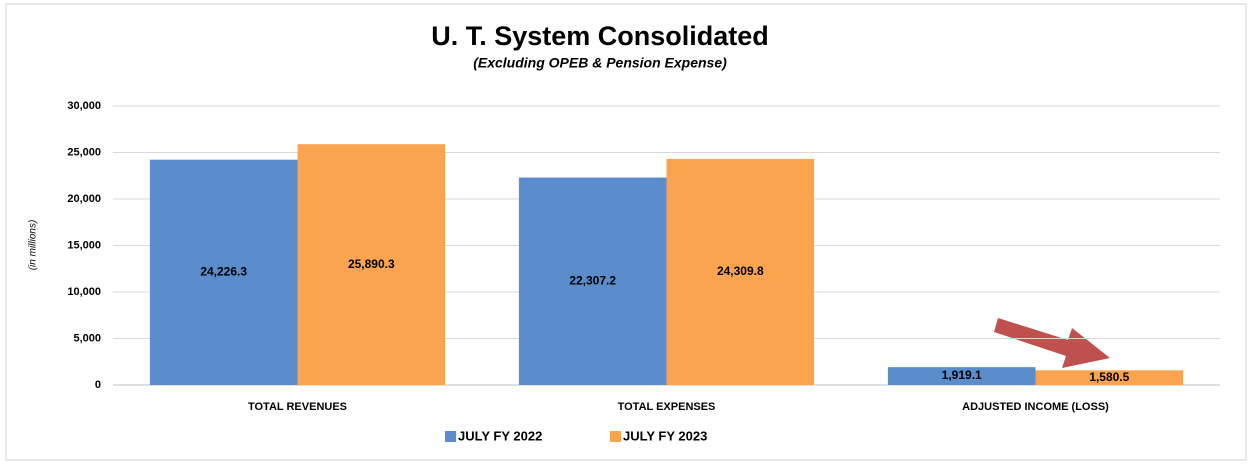  Describe the element at coordinates (600, 63) in the screenshot. I see `chart-subtitle: (Excluding OPEB & Pension Expense)` at that location.